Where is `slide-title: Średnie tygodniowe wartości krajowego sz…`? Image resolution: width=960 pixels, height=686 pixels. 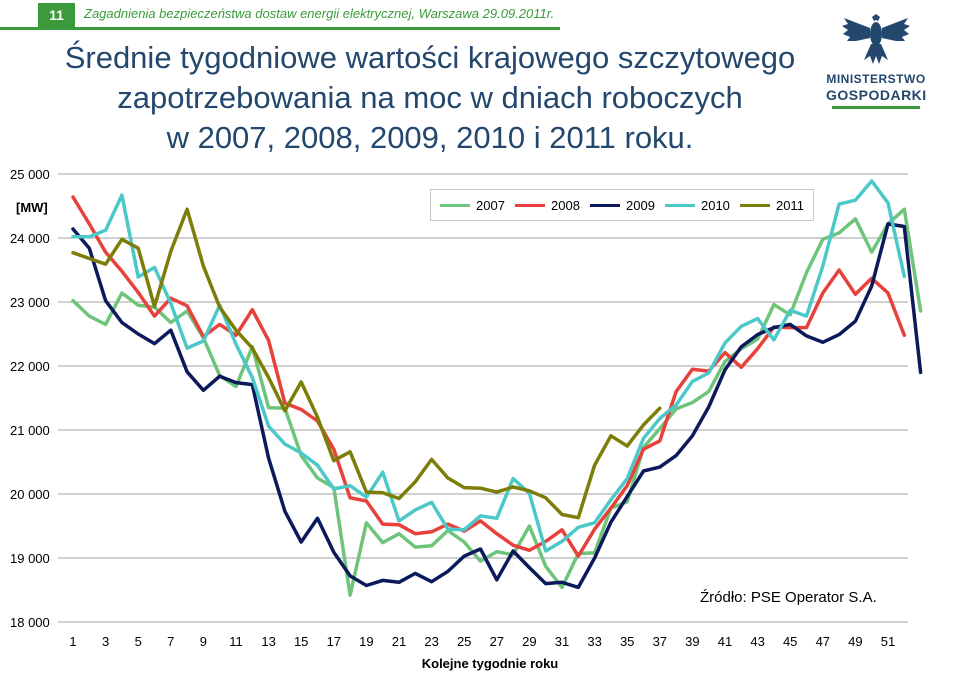
slide-title: Średnie tygodniowe wartości krajowego sz… is located at coordinates (430, 97).